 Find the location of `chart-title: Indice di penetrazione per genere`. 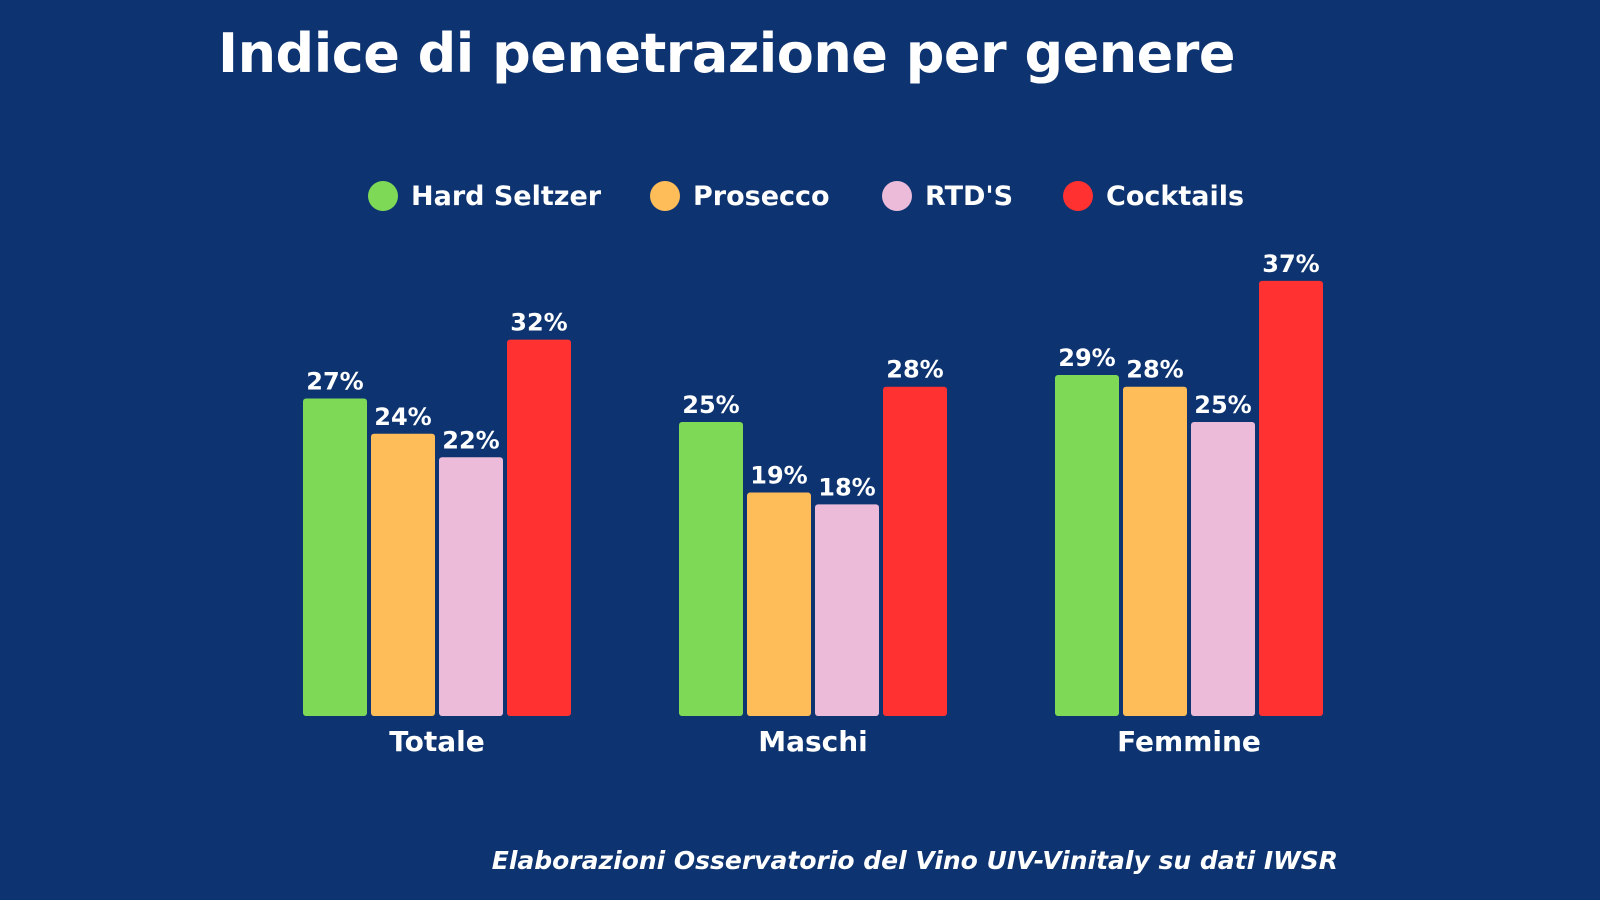

chart-title: Indice di penetrazione per genere is located at coordinates (727, 53).